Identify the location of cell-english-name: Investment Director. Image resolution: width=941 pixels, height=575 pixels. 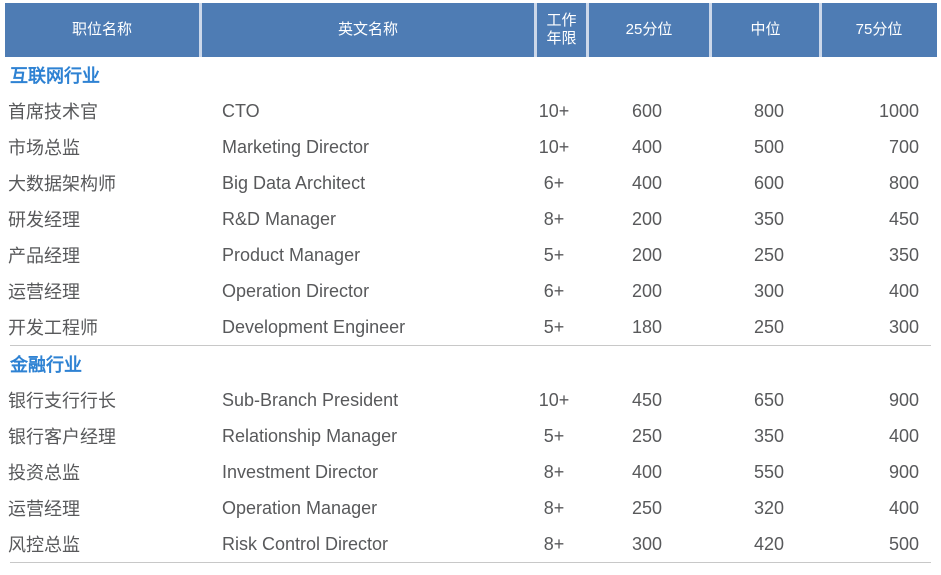
(300, 471).